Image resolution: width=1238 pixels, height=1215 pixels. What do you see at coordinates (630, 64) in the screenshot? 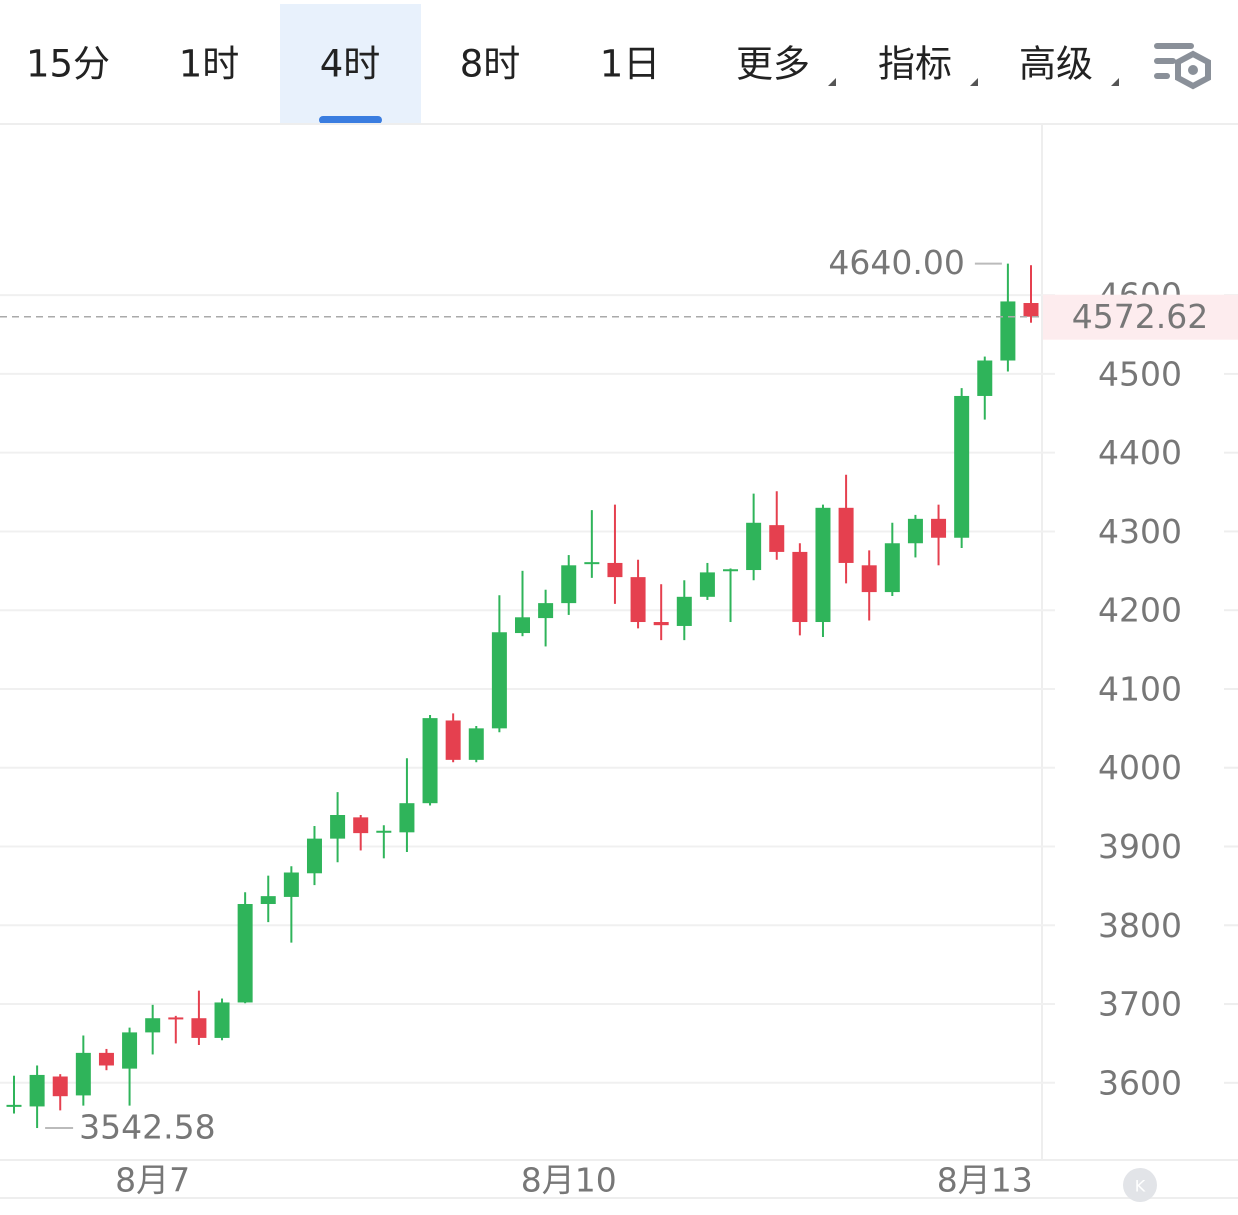
I see `tab: 1日` at bounding box center [630, 64].